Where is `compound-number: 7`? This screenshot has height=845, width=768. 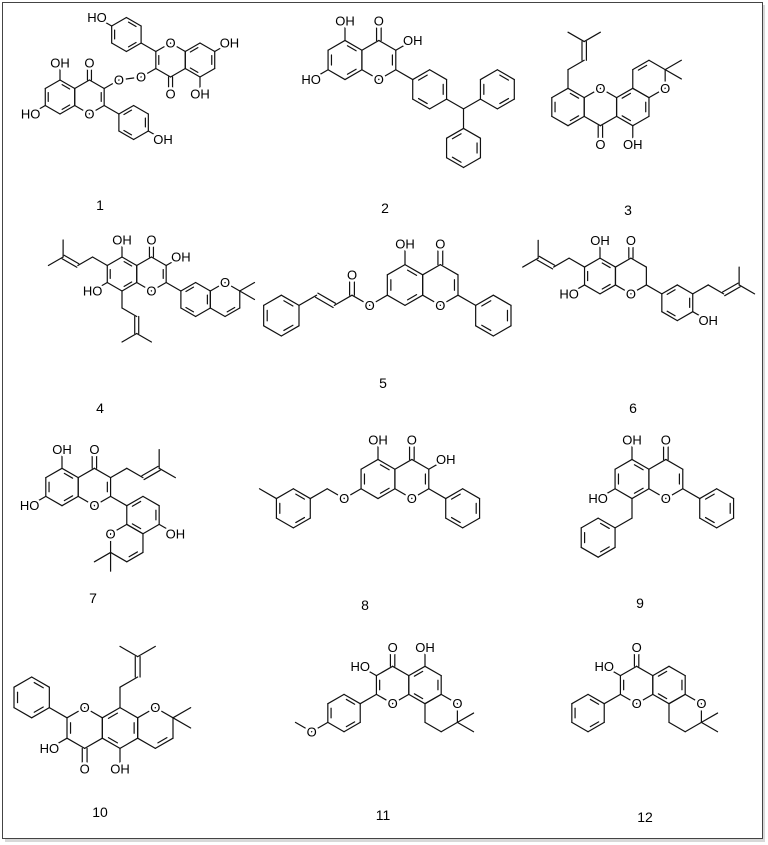
compound-number: 7 is located at coordinates (93, 598).